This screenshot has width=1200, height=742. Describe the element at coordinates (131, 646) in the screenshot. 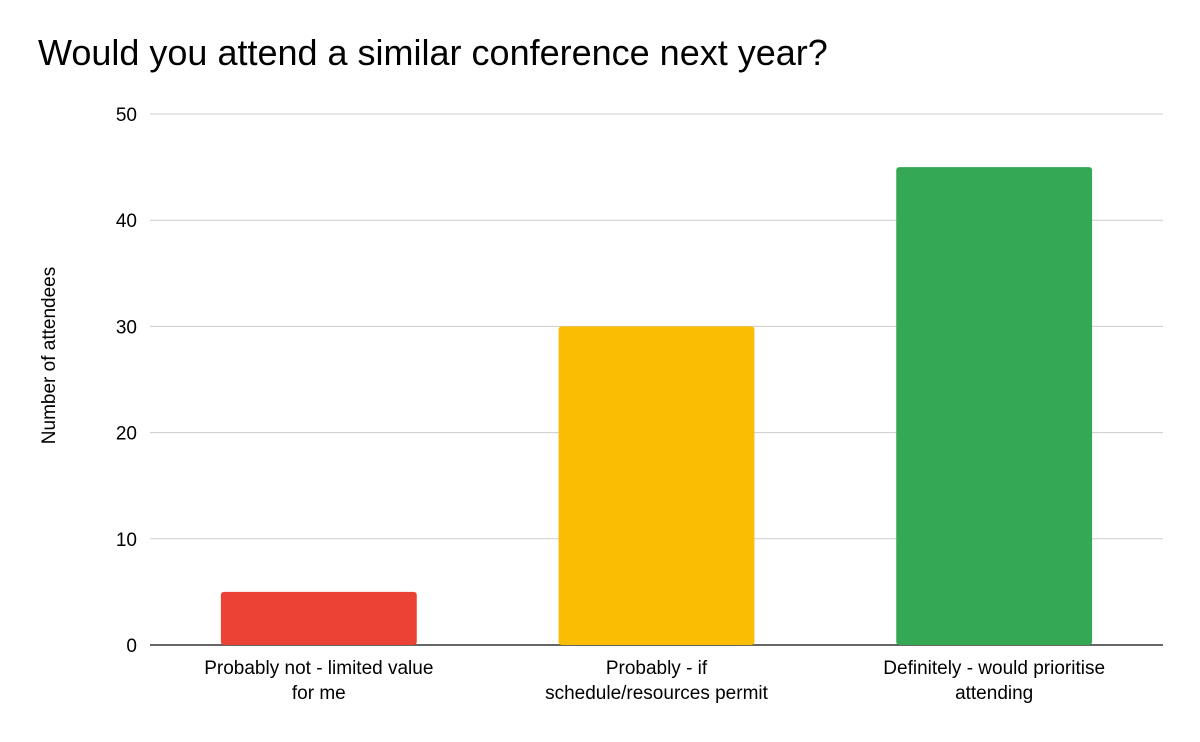

I see `y-tick-label: 0` at that location.